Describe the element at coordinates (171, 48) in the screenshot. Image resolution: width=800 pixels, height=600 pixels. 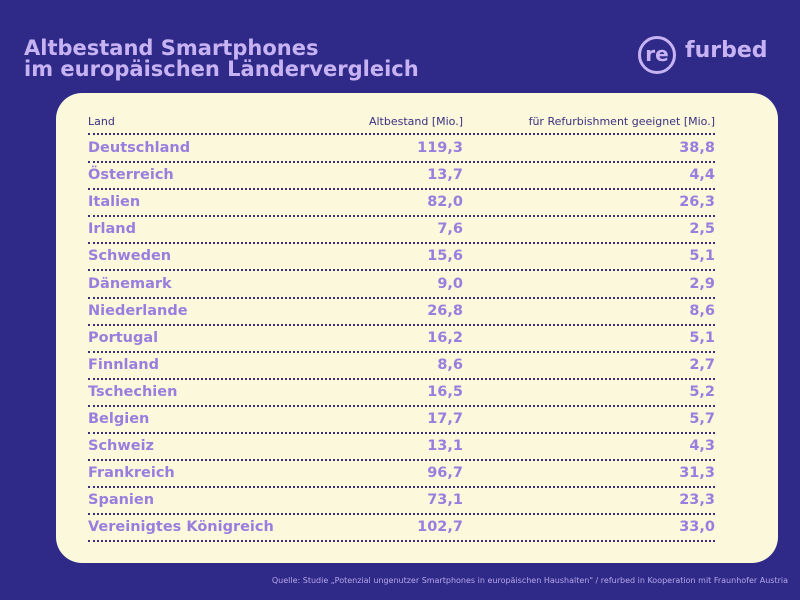
I see `title-line: Altbestand Smartphones` at that location.